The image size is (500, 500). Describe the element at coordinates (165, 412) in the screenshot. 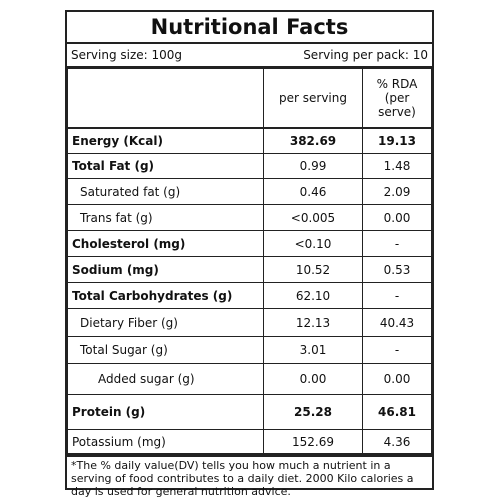

I see `nutrient-name: Protein (g)` at that location.